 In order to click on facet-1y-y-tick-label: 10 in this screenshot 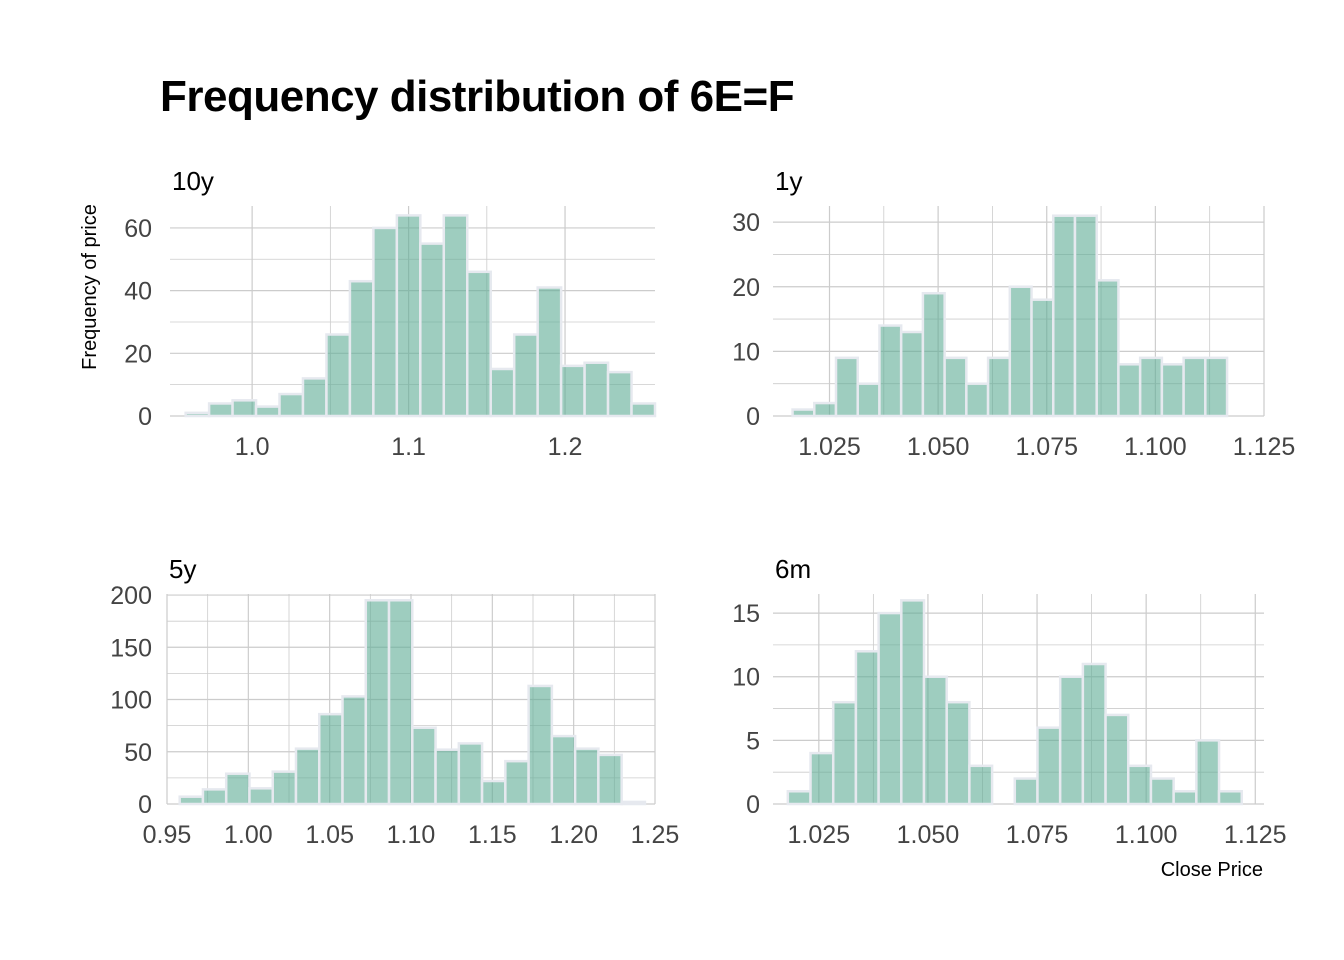, I will do `click(746, 352)`.